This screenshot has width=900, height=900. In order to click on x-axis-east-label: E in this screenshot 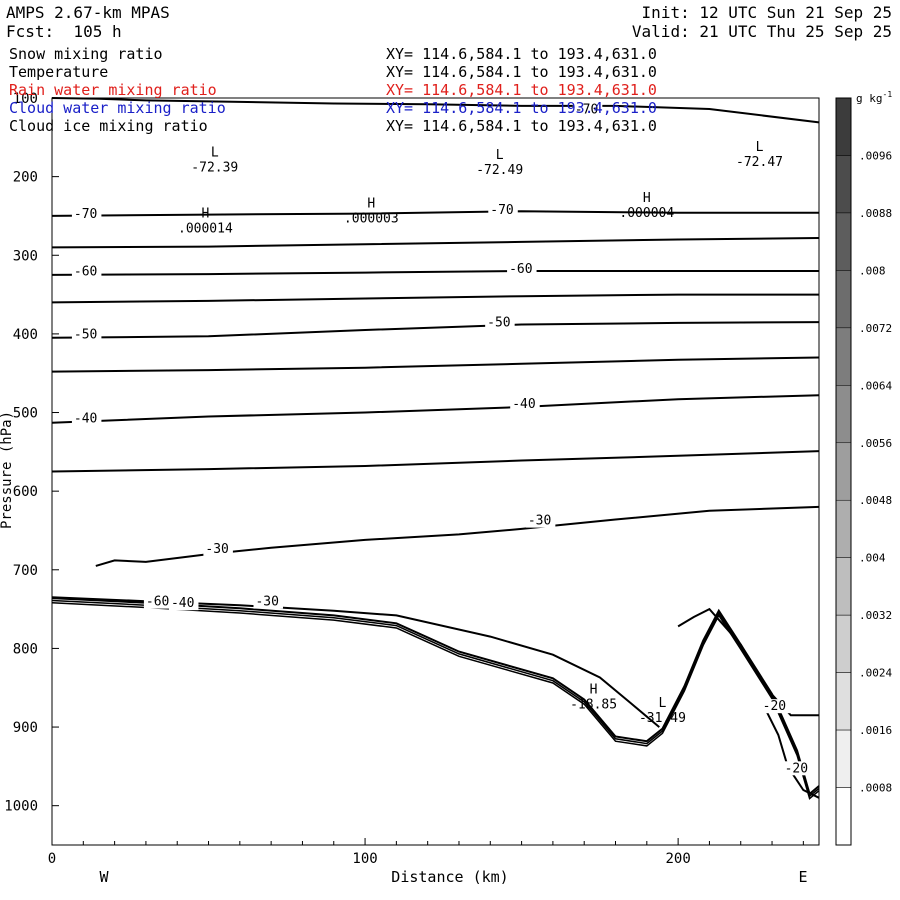, I will do `click(802, 877)`.